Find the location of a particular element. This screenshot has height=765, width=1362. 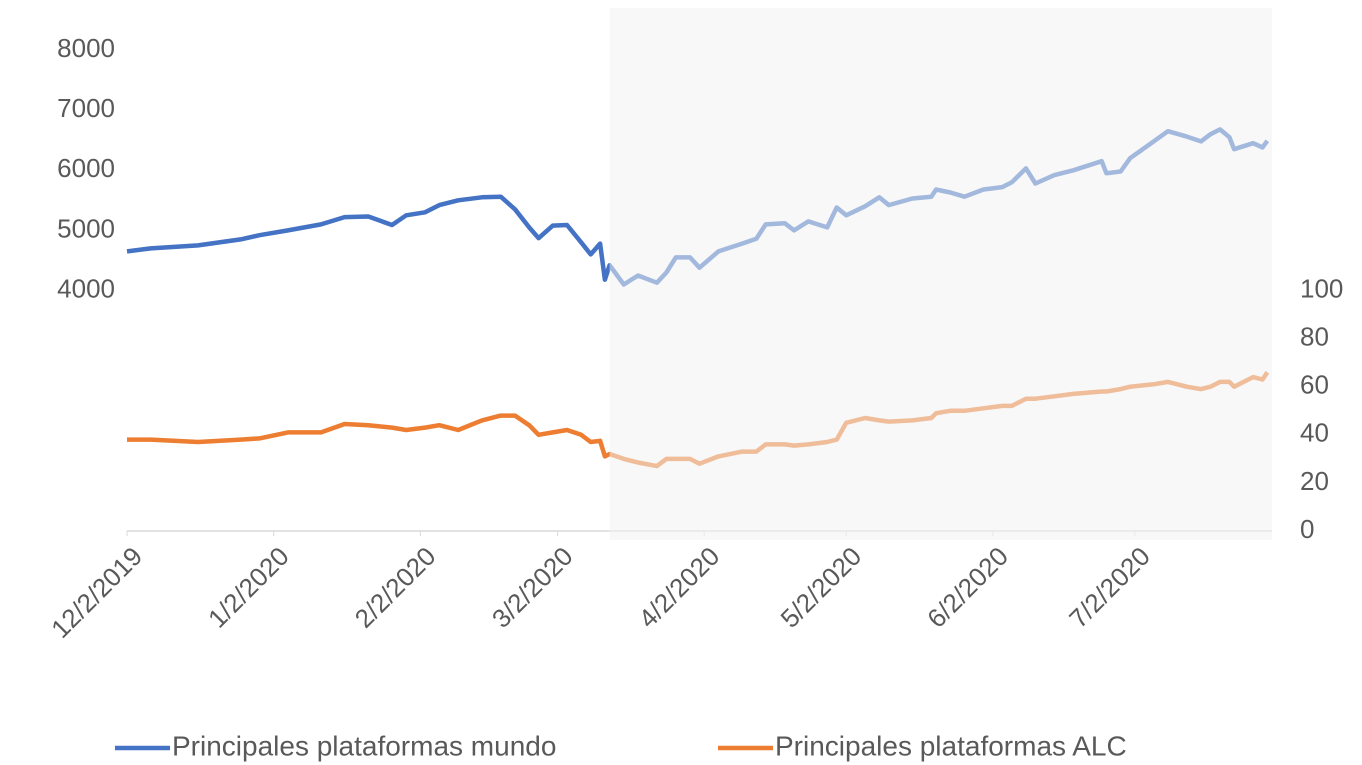

y2-tick-label: 0 is located at coordinates (1307, 529).